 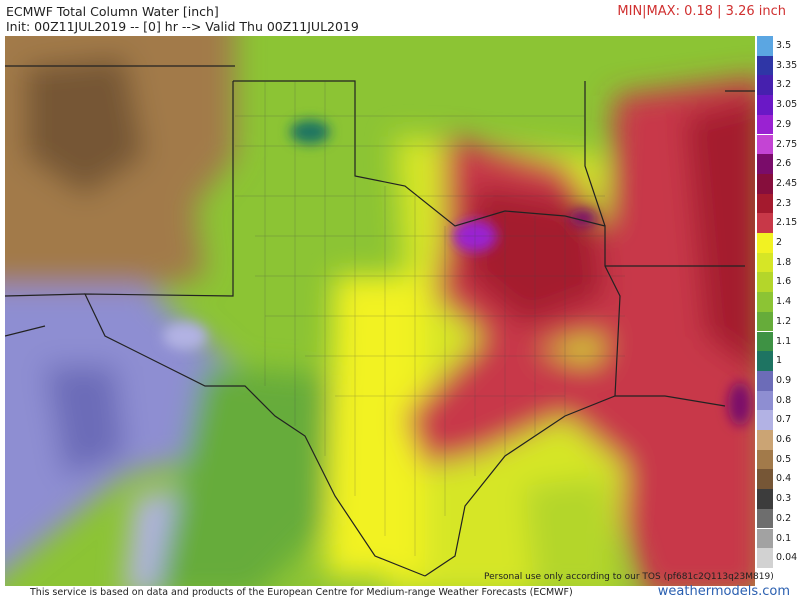 What do you see at coordinates (784, 538) in the screenshot?
I see `scale-label: 0.1` at bounding box center [784, 538].